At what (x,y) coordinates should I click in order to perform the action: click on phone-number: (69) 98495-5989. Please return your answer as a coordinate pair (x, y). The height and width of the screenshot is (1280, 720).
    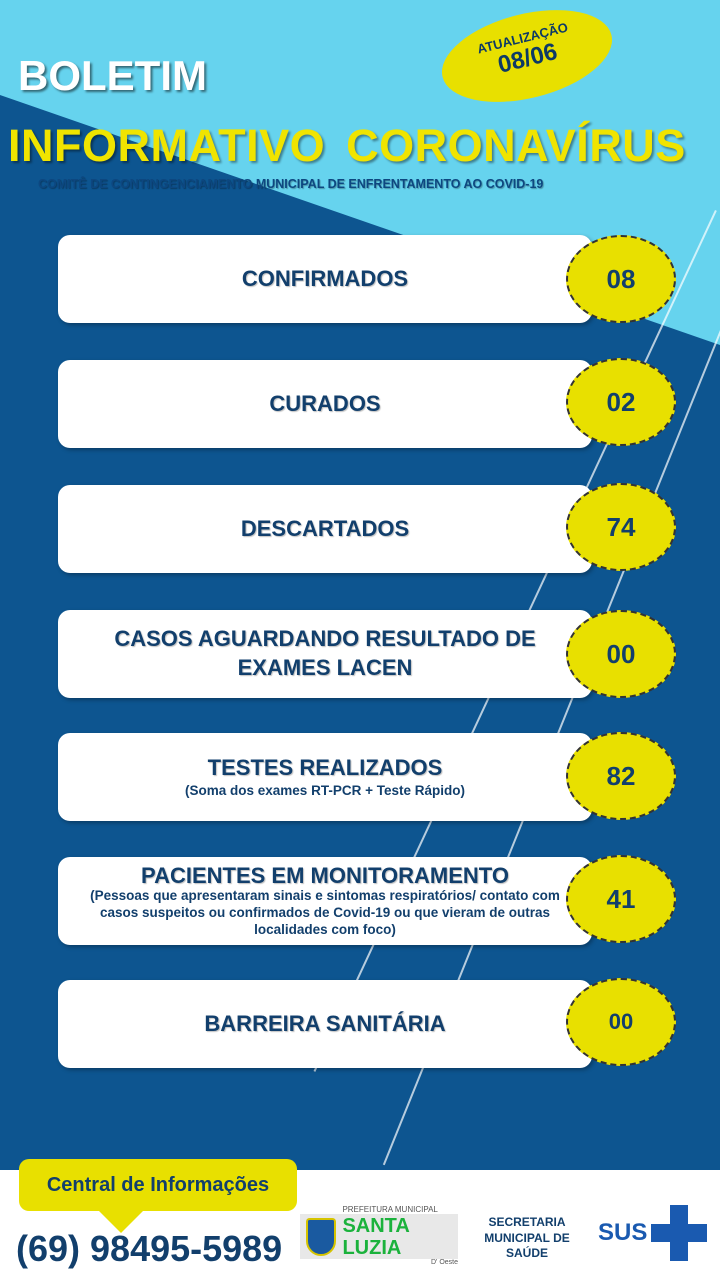
    Looking at the image, I should click on (149, 1248).